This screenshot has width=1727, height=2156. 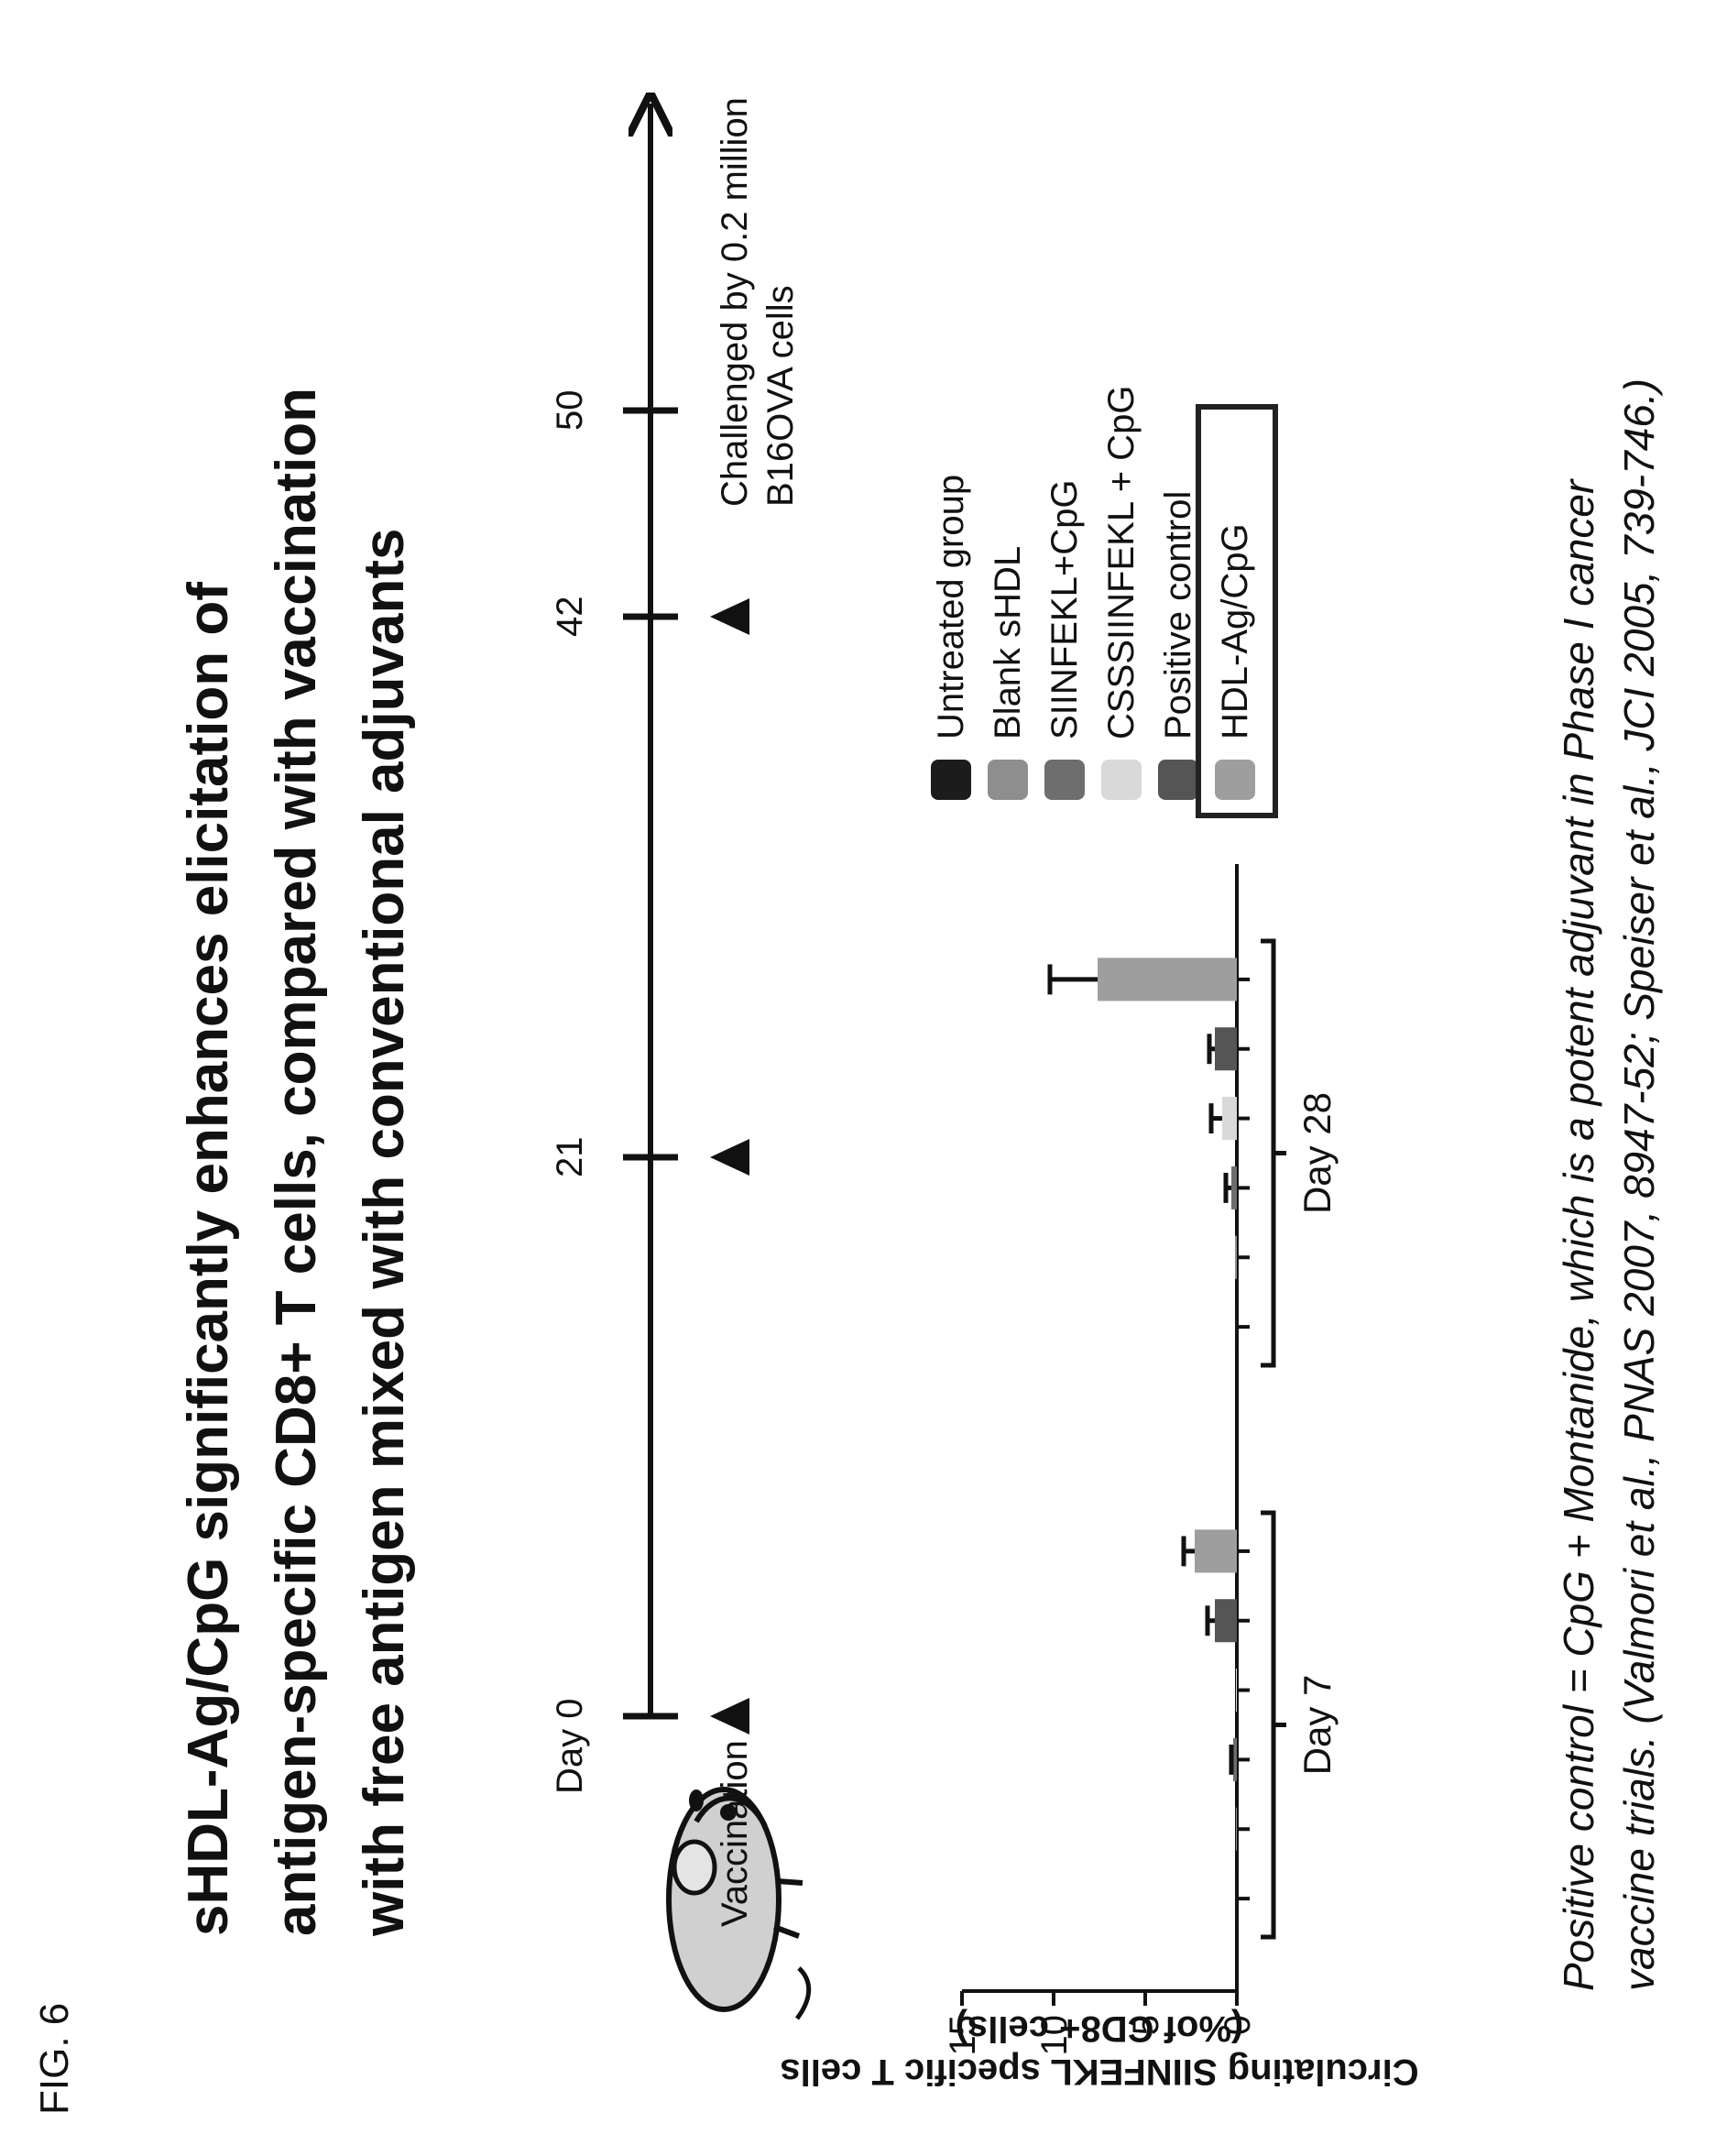 What do you see at coordinates (1121, 562) in the screenshot?
I see `legend-label: CSSSIINFEKL + CpG` at bounding box center [1121, 562].